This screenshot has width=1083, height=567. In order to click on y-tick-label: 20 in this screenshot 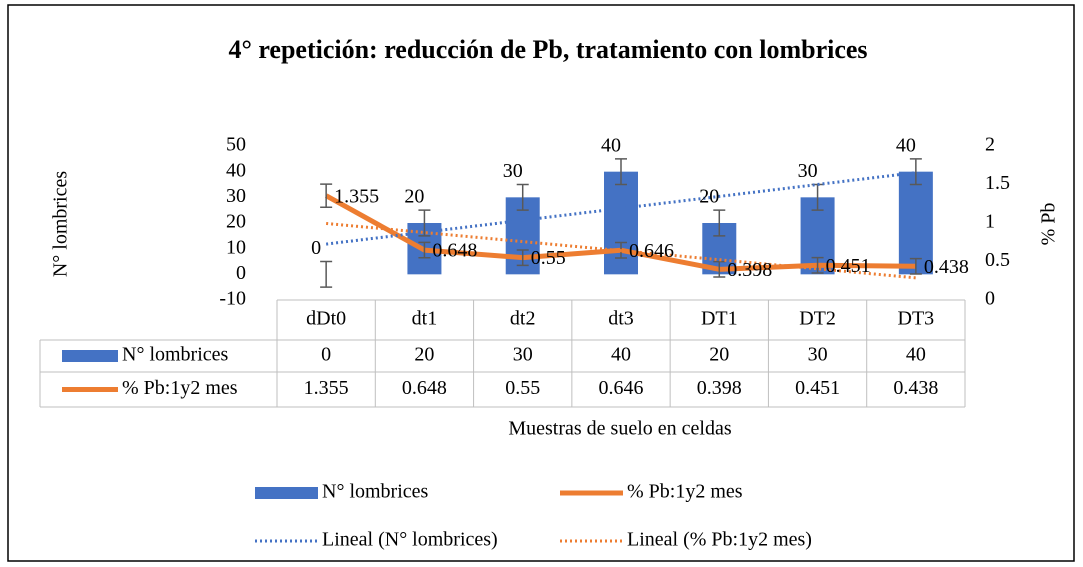, I will do `click(236, 222)`.